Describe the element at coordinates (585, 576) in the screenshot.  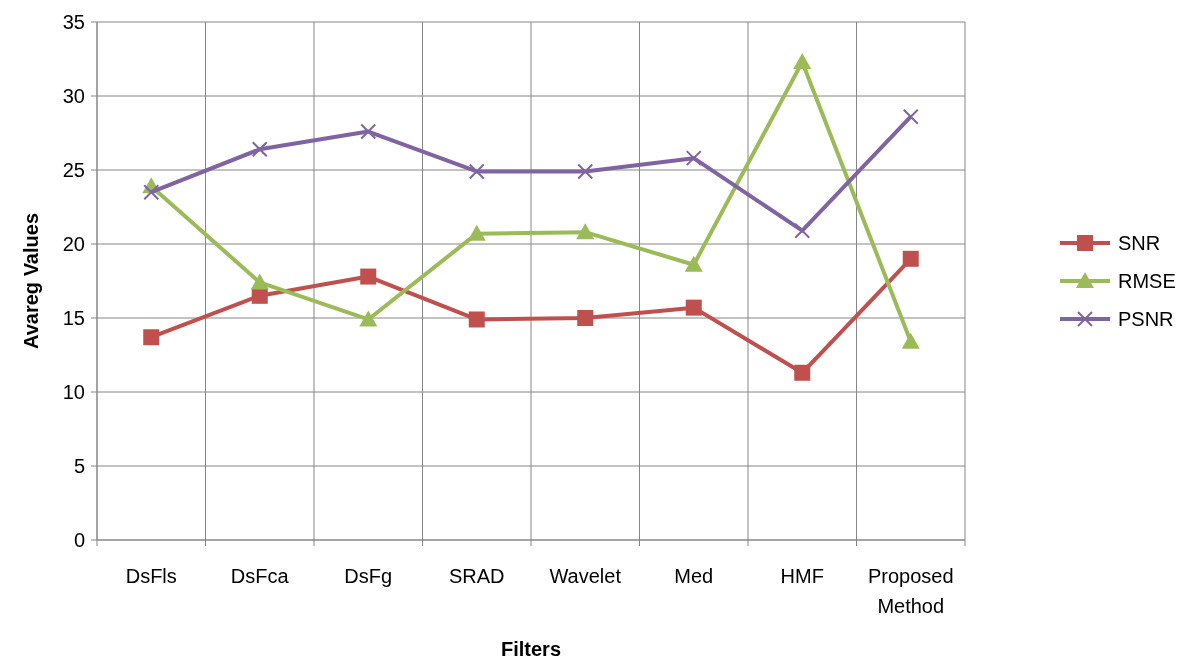
I see `x-tick-label: Wavelet` at that location.